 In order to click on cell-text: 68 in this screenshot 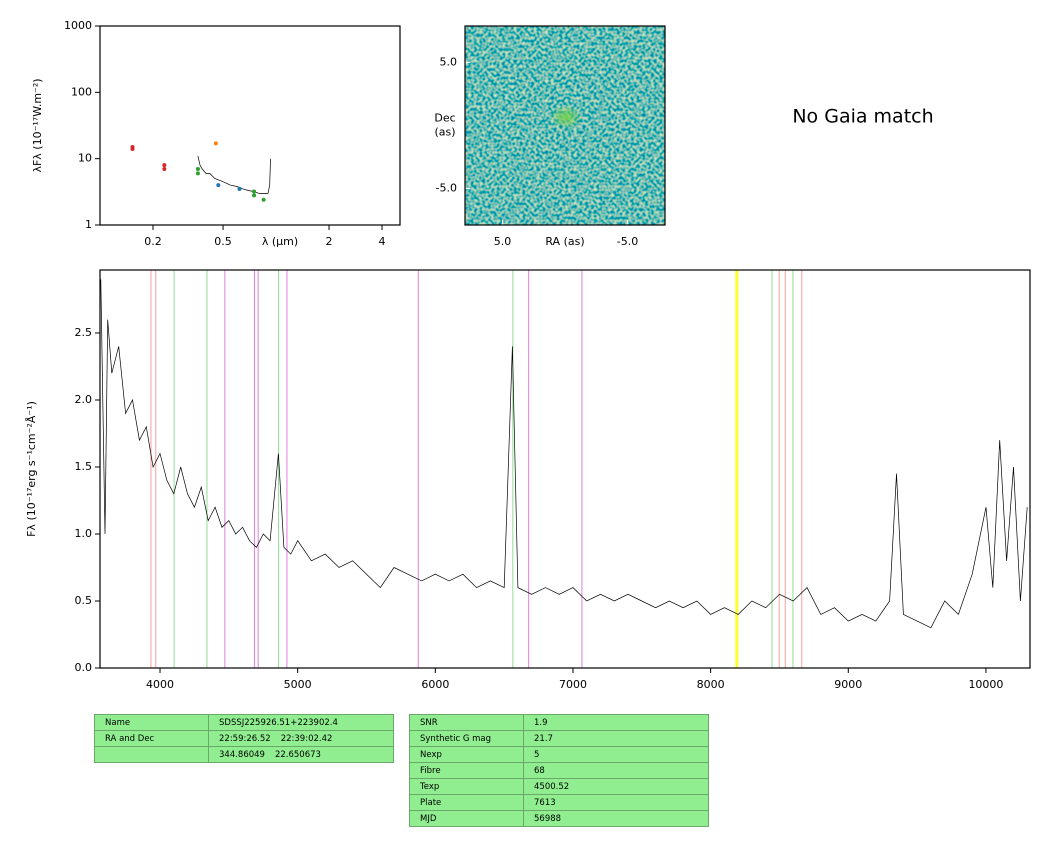, I will do `click(539, 770)`.